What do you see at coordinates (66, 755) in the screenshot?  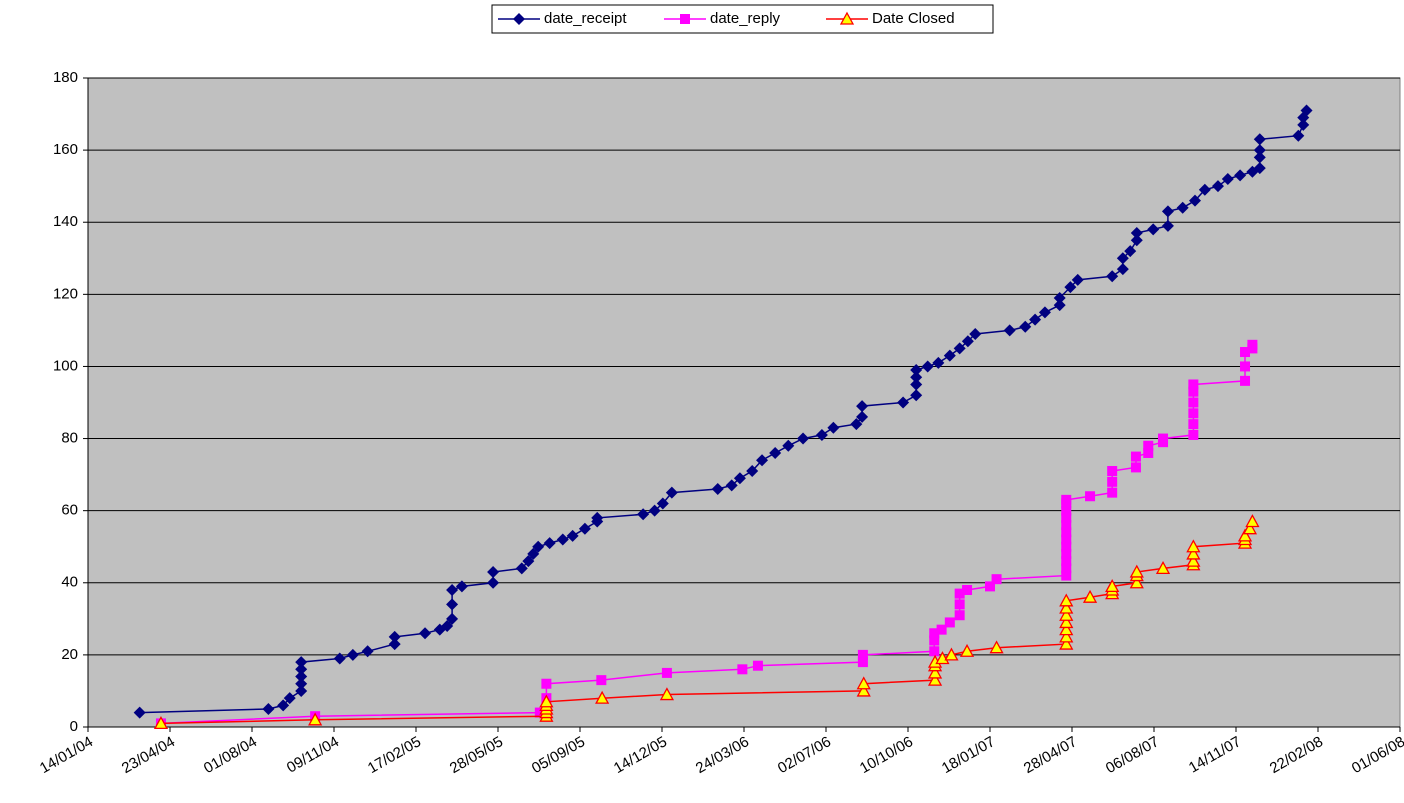 I see `x-tick-label: 14/01/04` at bounding box center [66, 755].